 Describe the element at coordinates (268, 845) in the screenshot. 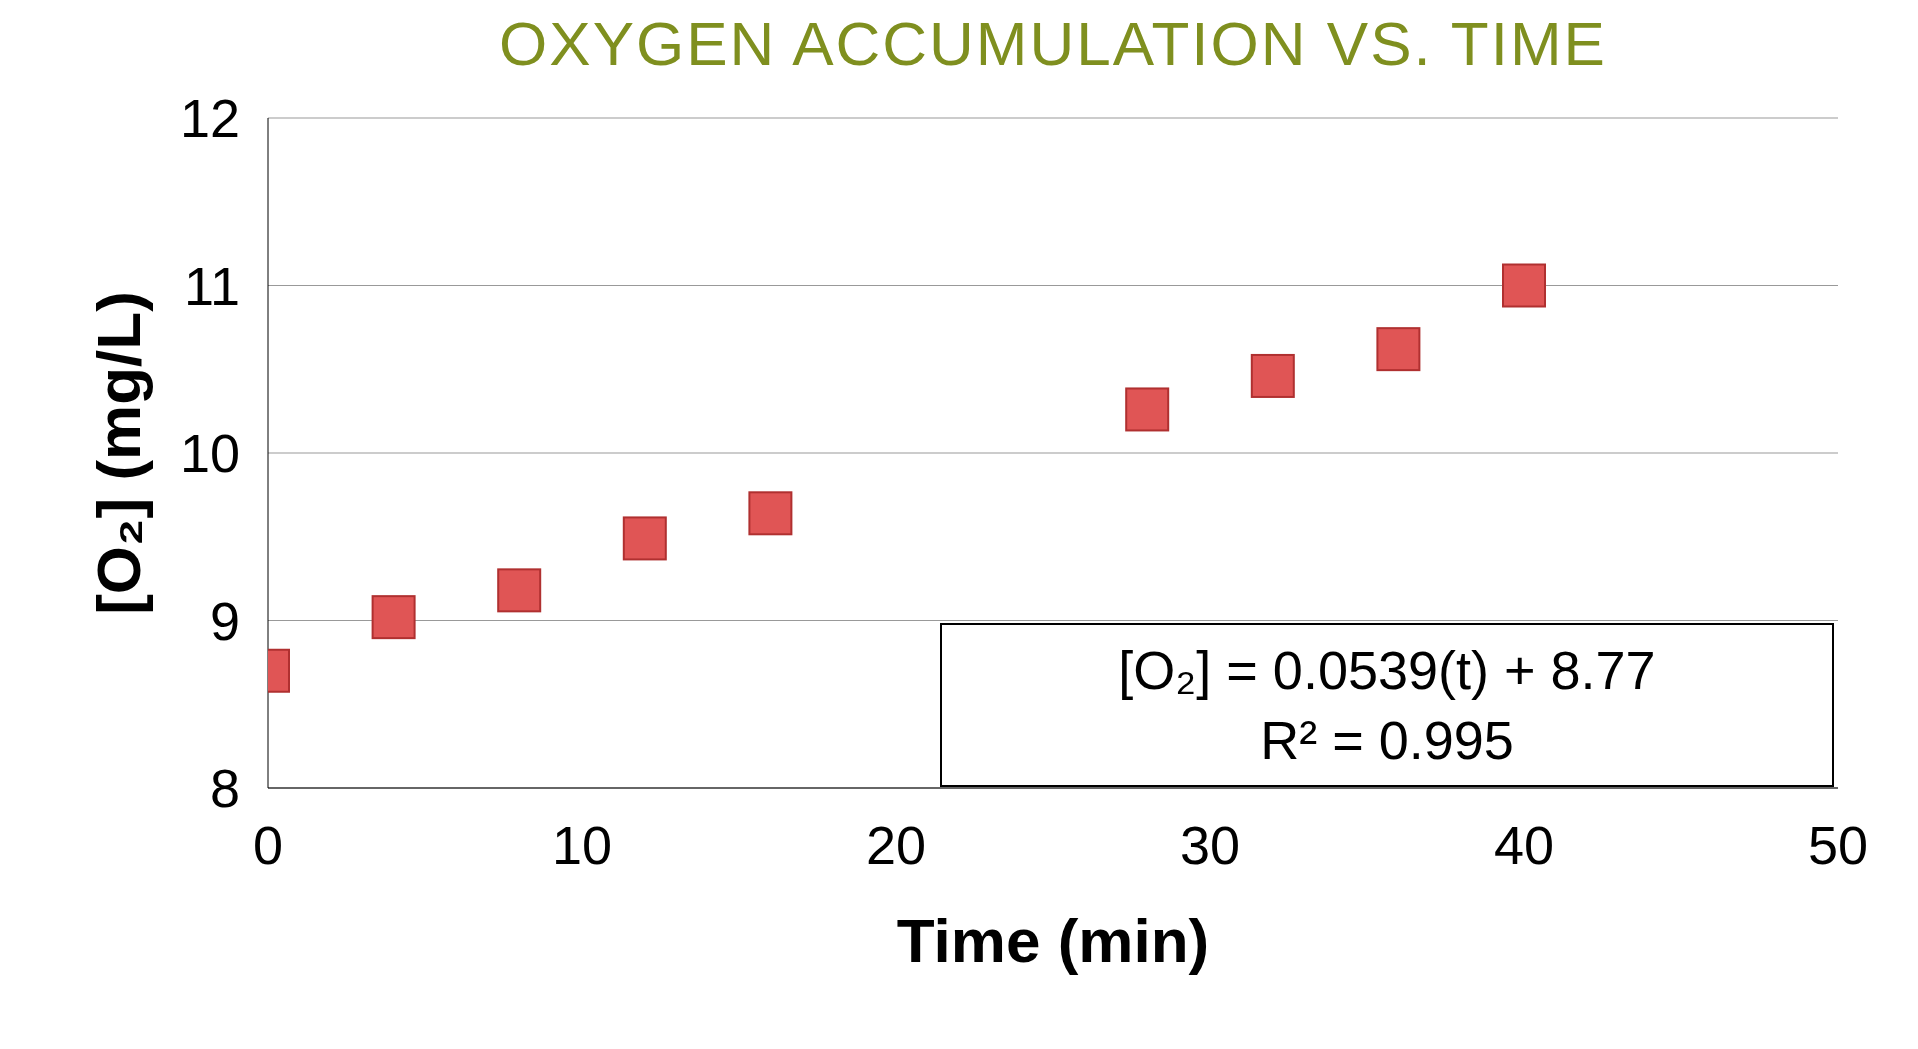

I see `x-tick-label: 0` at that location.